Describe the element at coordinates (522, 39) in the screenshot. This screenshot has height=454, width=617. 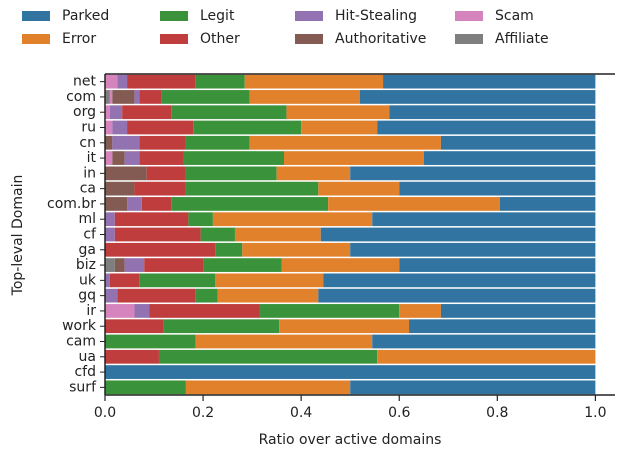
I see `legend-label: Affiliate` at that location.